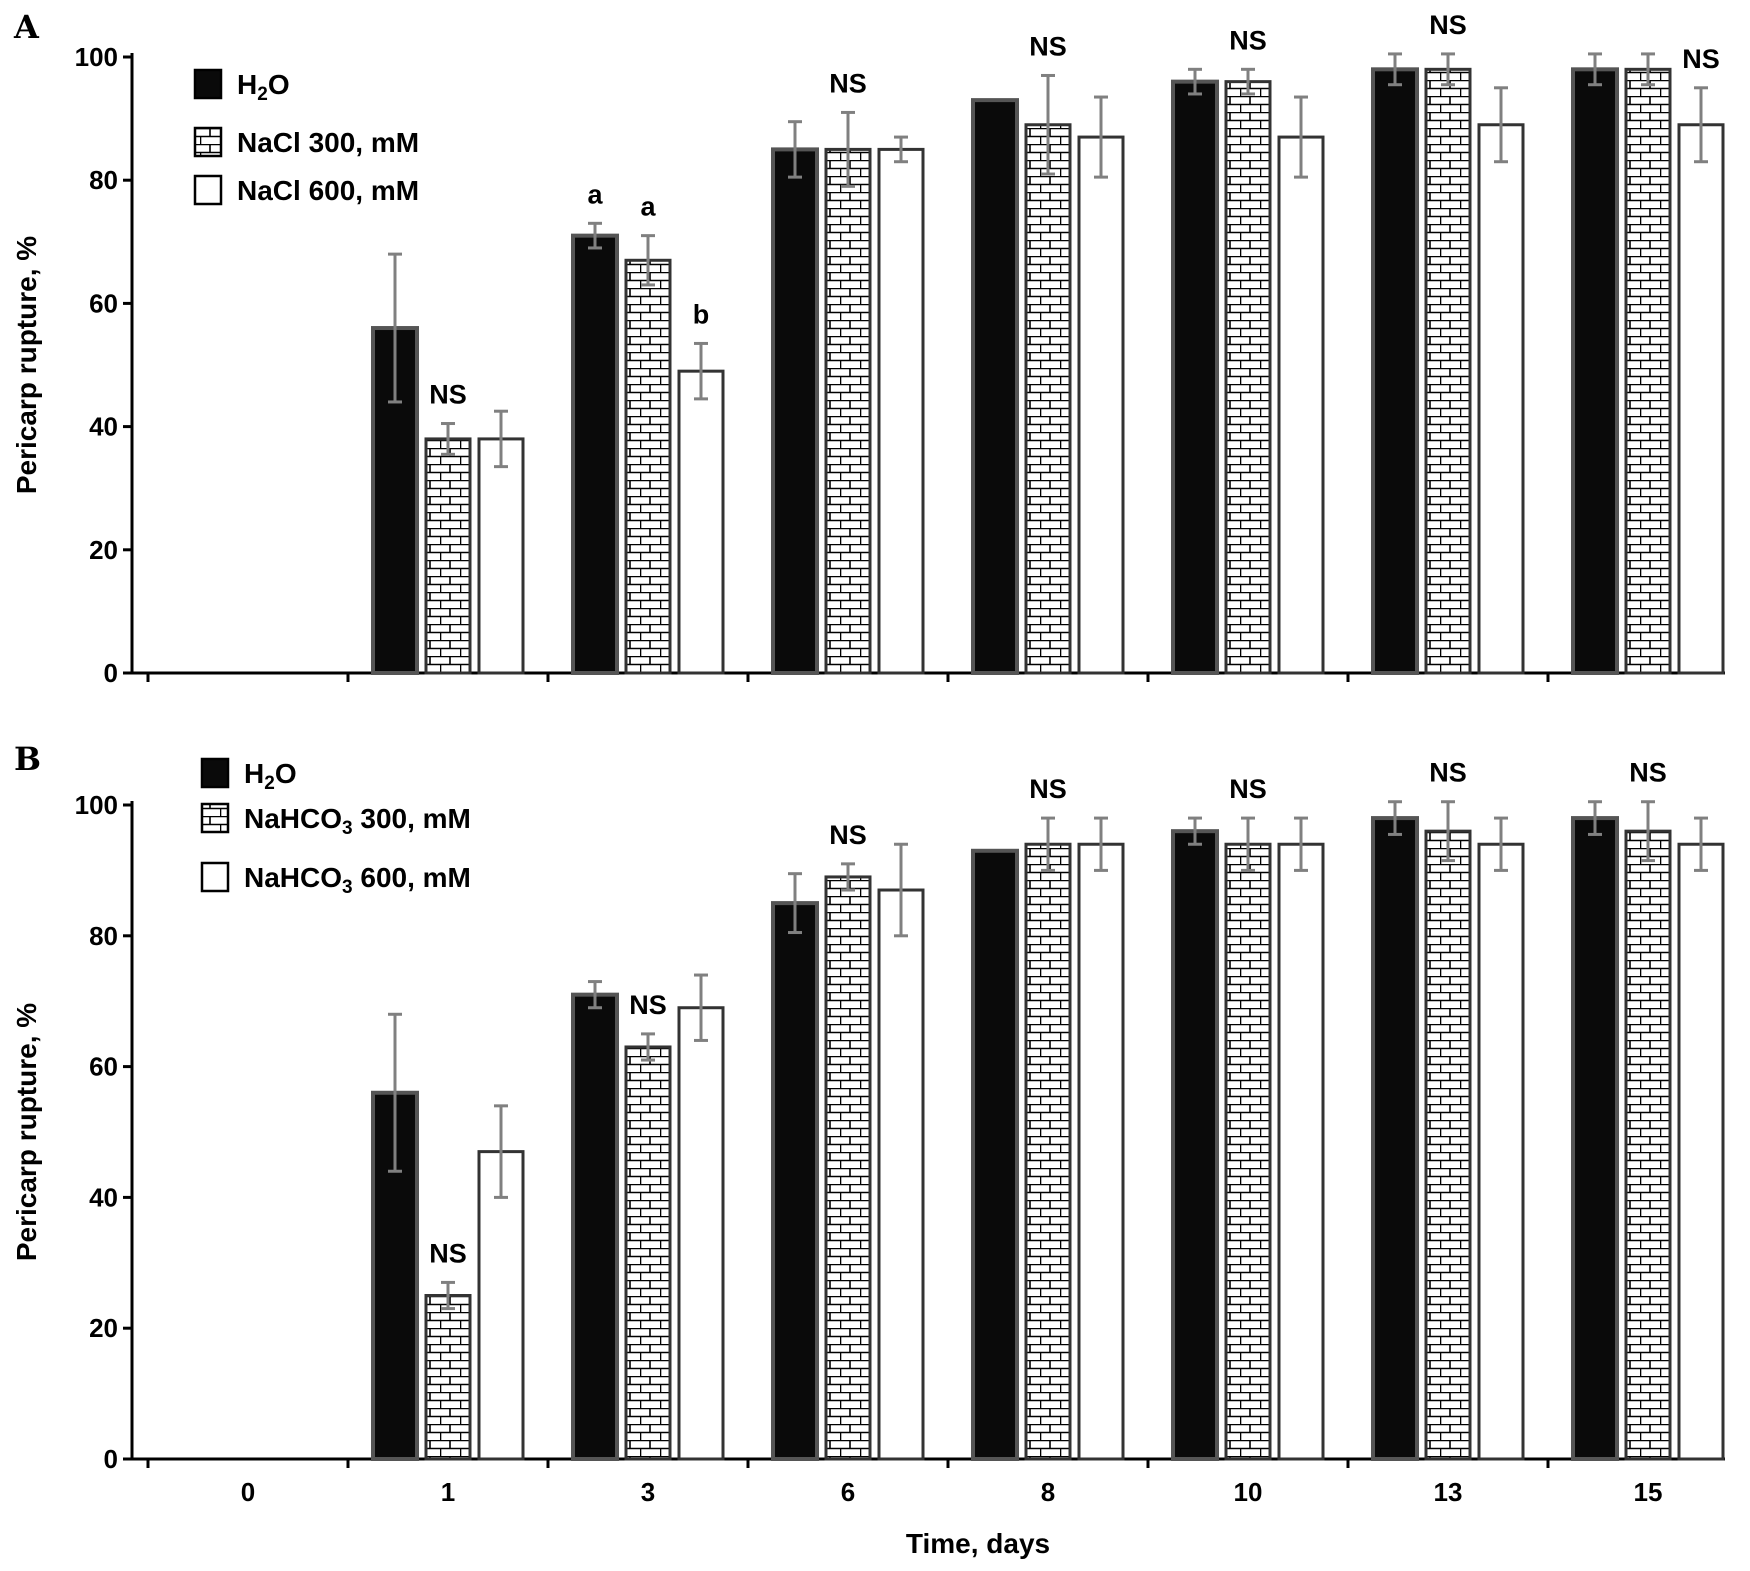 Image resolution: width=1750 pixels, height=1571 pixels. What do you see at coordinates (448, 1492) in the screenshot?
I see `x-tick-label: 1` at bounding box center [448, 1492].